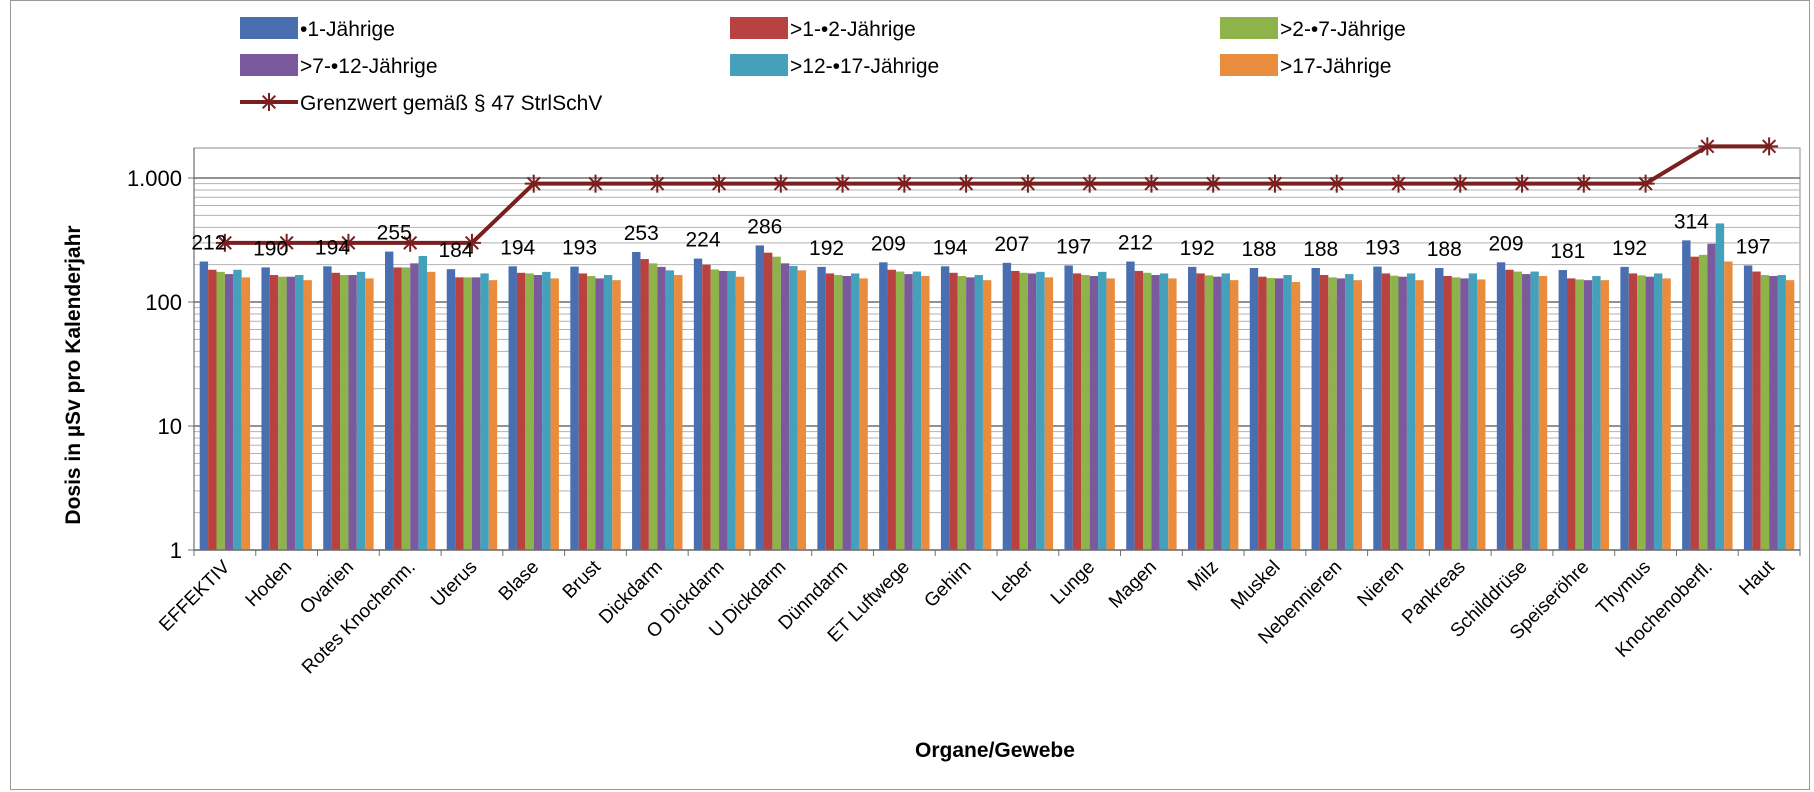 The width and height of the screenshot is (1814, 792). What do you see at coordinates (451, 103) in the screenshot?
I see `legend-label: Grenzwert gemäß § 47 StrlSchV` at bounding box center [451, 103].